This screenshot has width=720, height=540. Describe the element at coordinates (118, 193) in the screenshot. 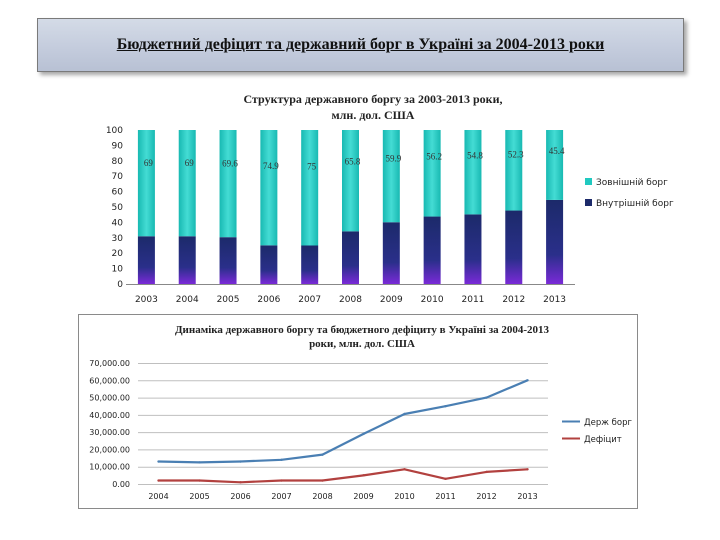

I see `y-tick-label: 60` at that location.